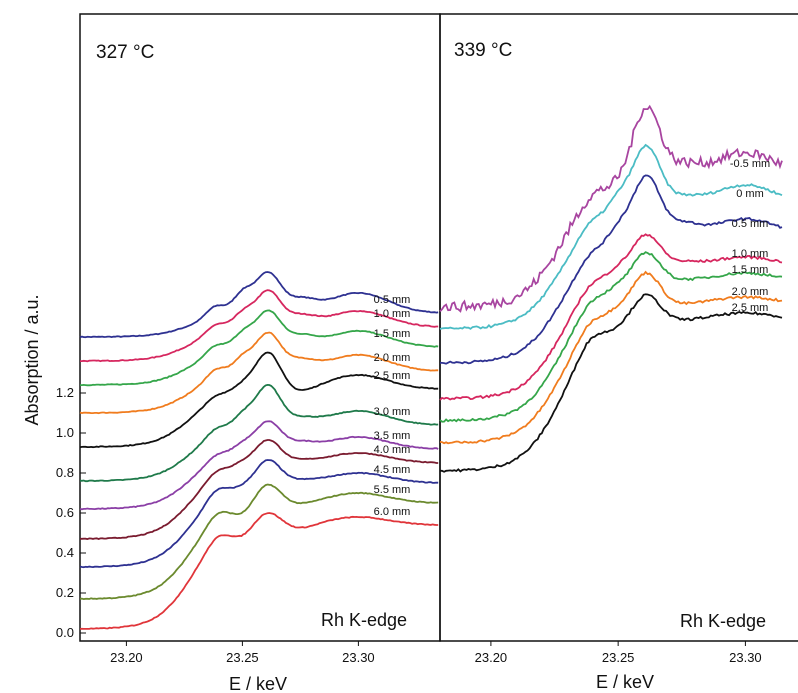  What do you see at coordinates (65, 632) in the screenshot?
I see `y-tick-label: 0.0` at bounding box center [65, 632].